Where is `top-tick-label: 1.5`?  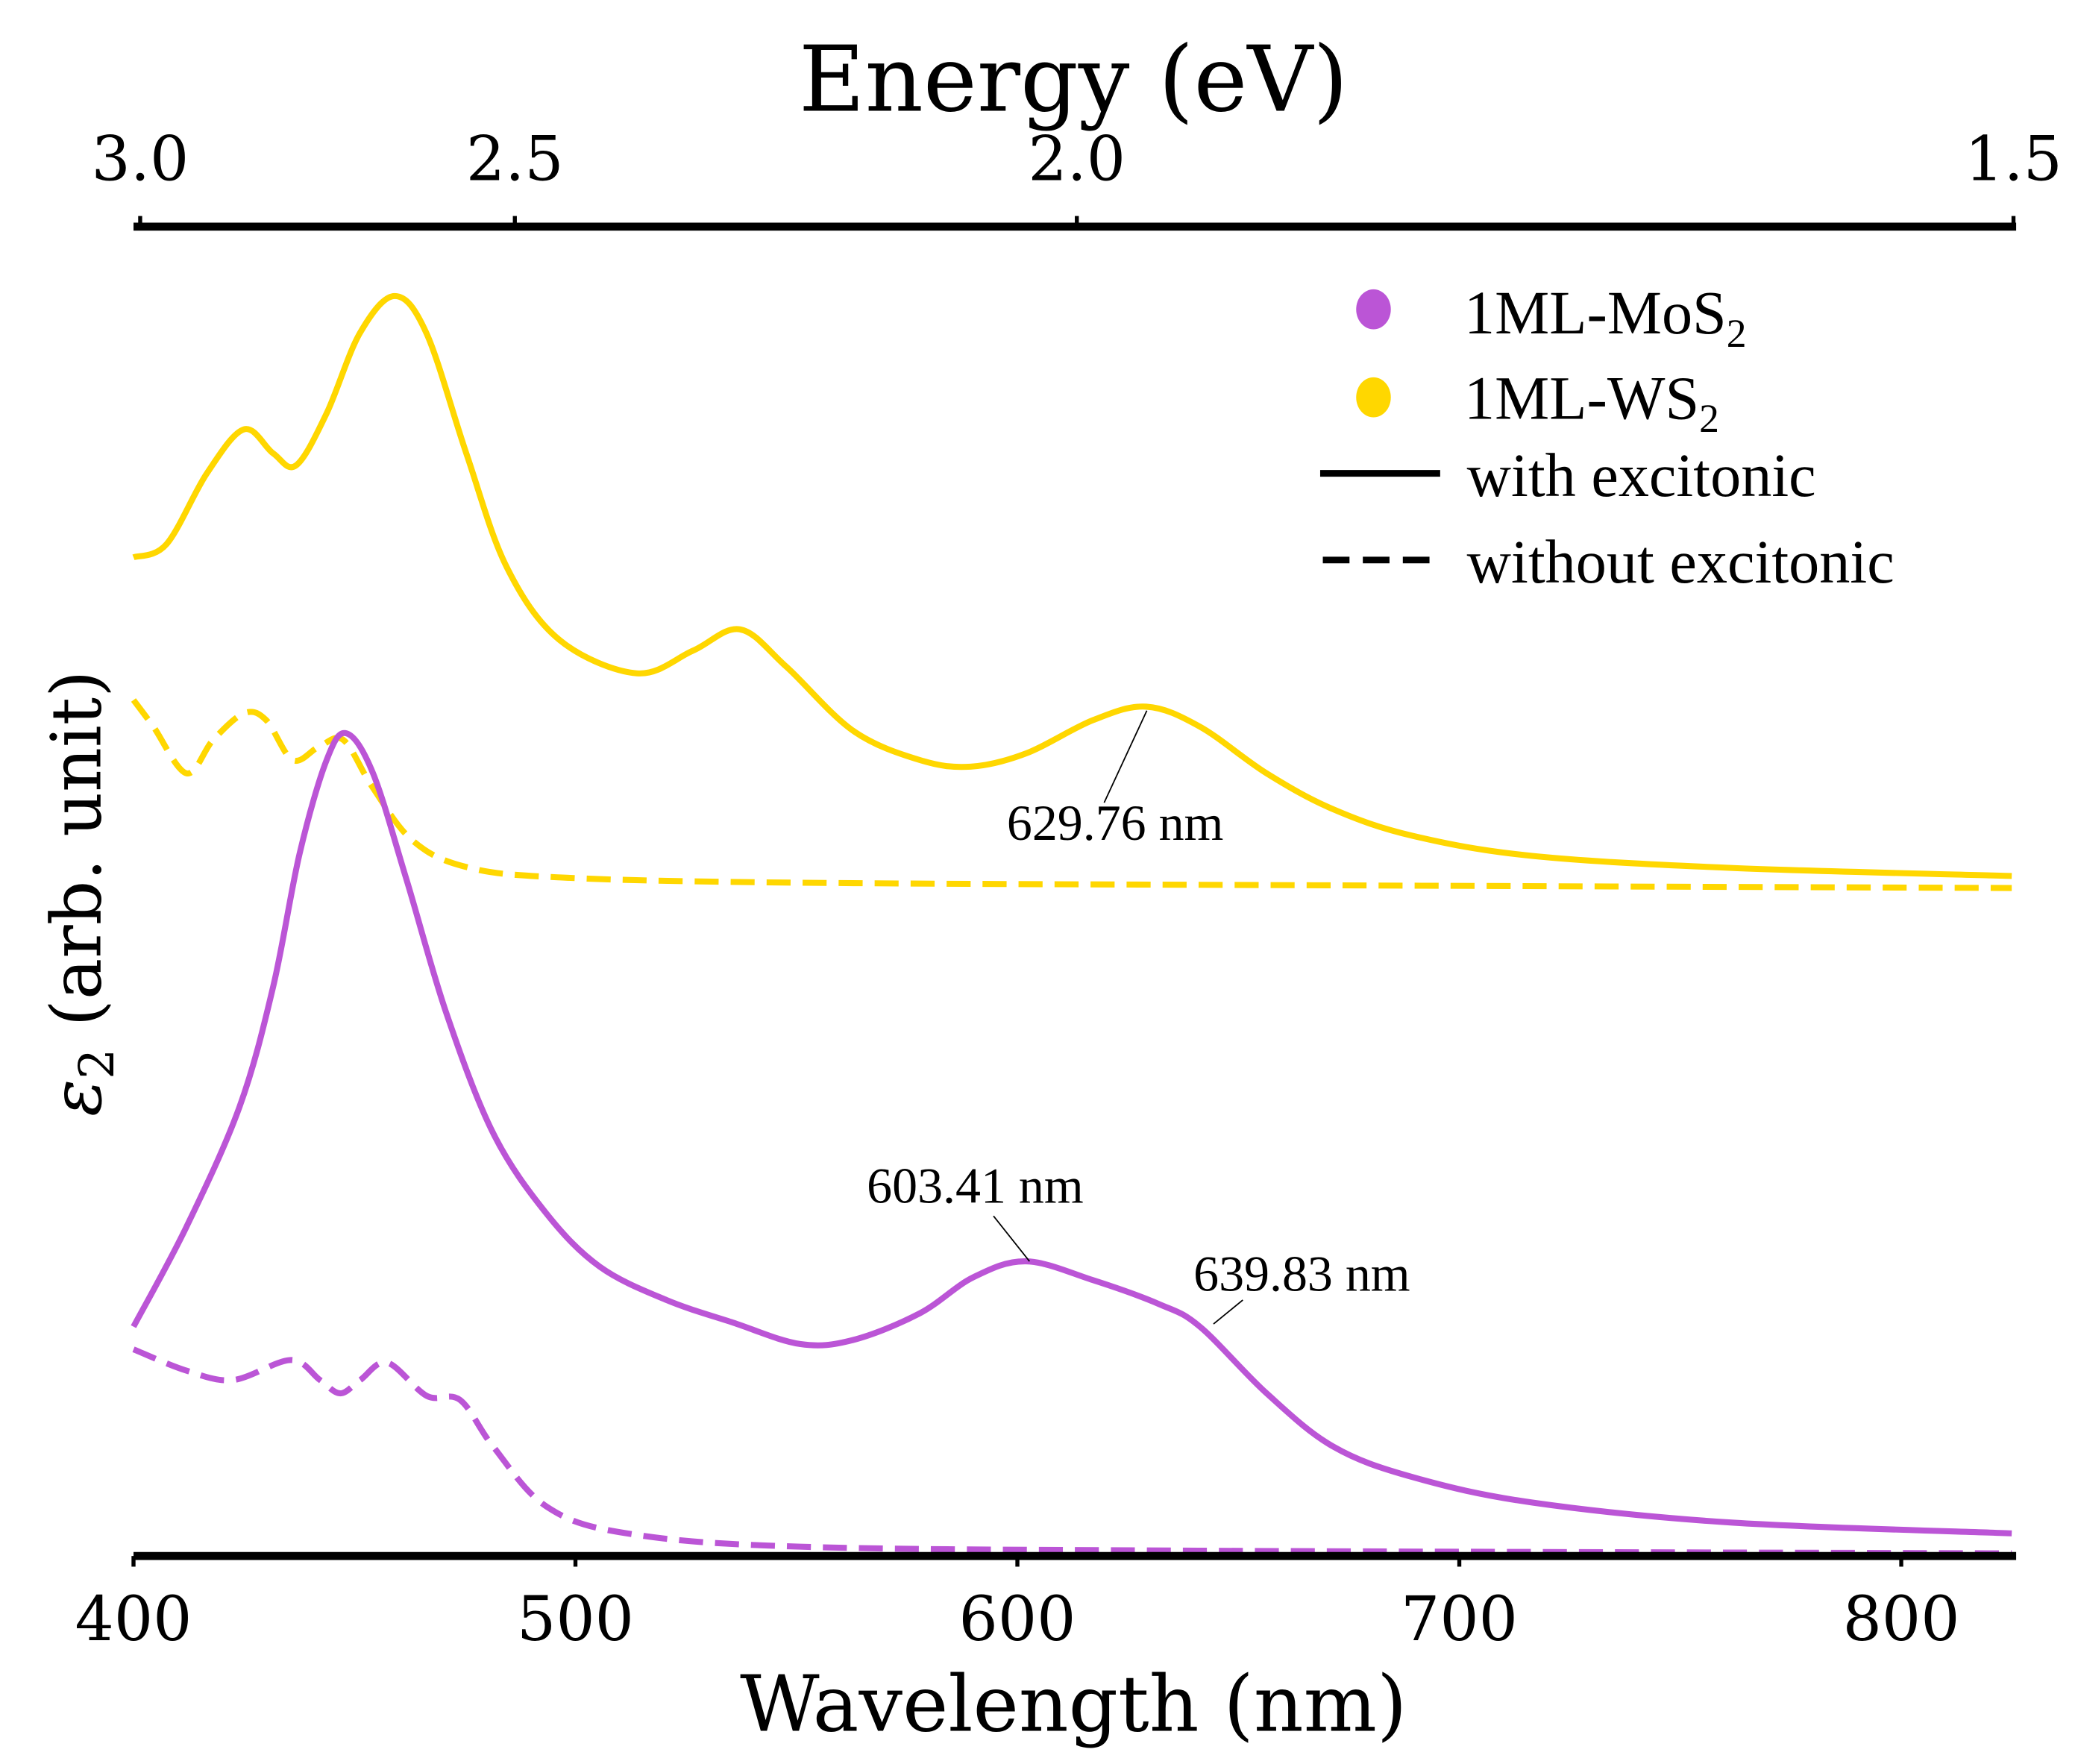
top-tick-label: 1.5 is located at coordinates (2013, 159).